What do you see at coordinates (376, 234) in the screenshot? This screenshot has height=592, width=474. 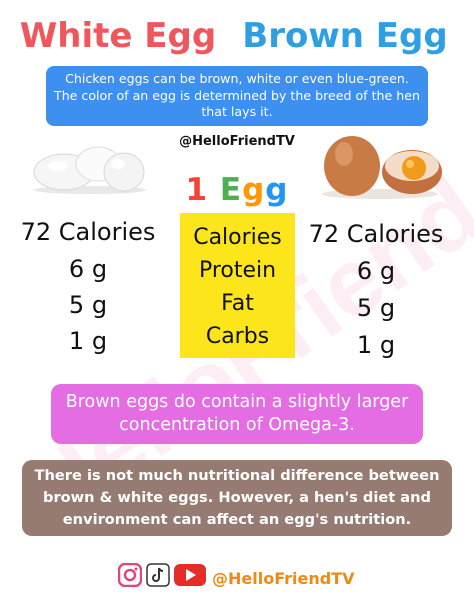 I see `brown-calories: 72 Calories` at bounding box center [376, 234].